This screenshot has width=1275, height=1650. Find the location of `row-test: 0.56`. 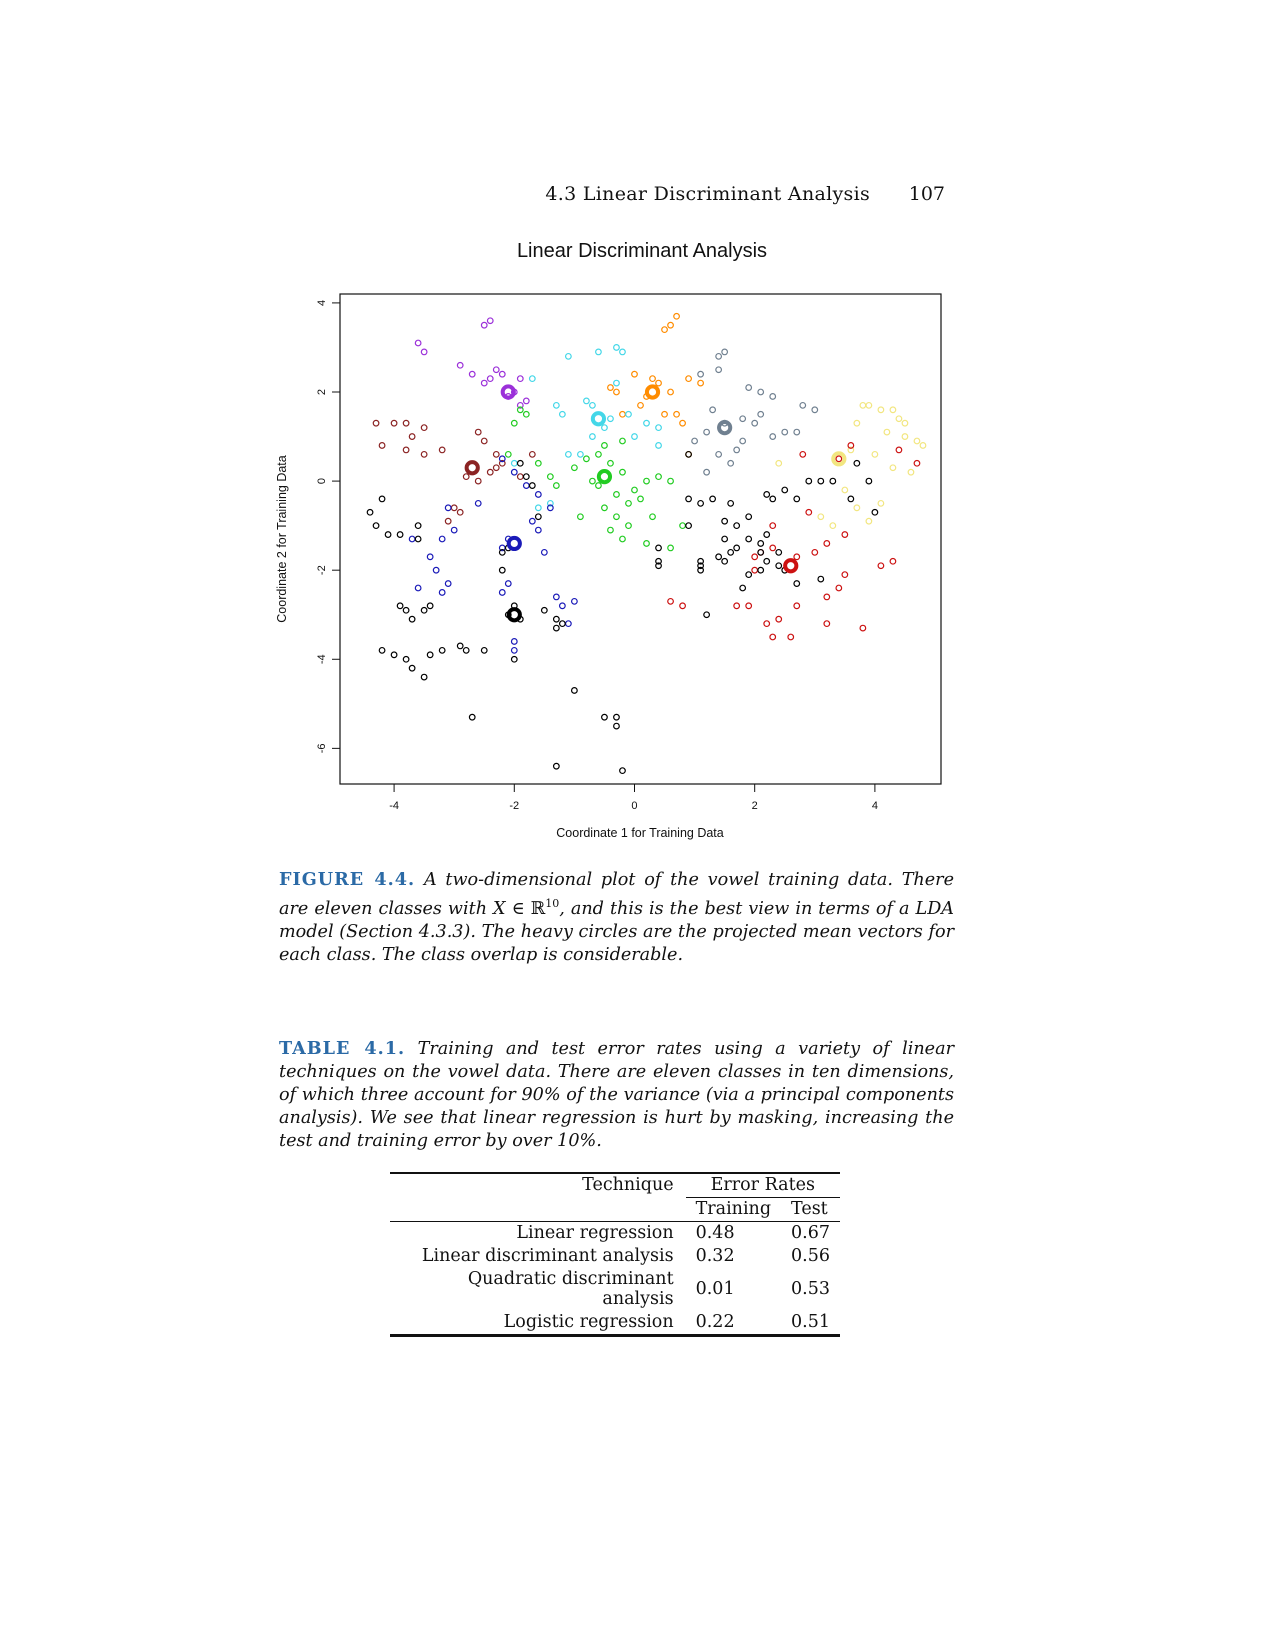

row-test: 0.56 is located at coordinates (810, 1256).